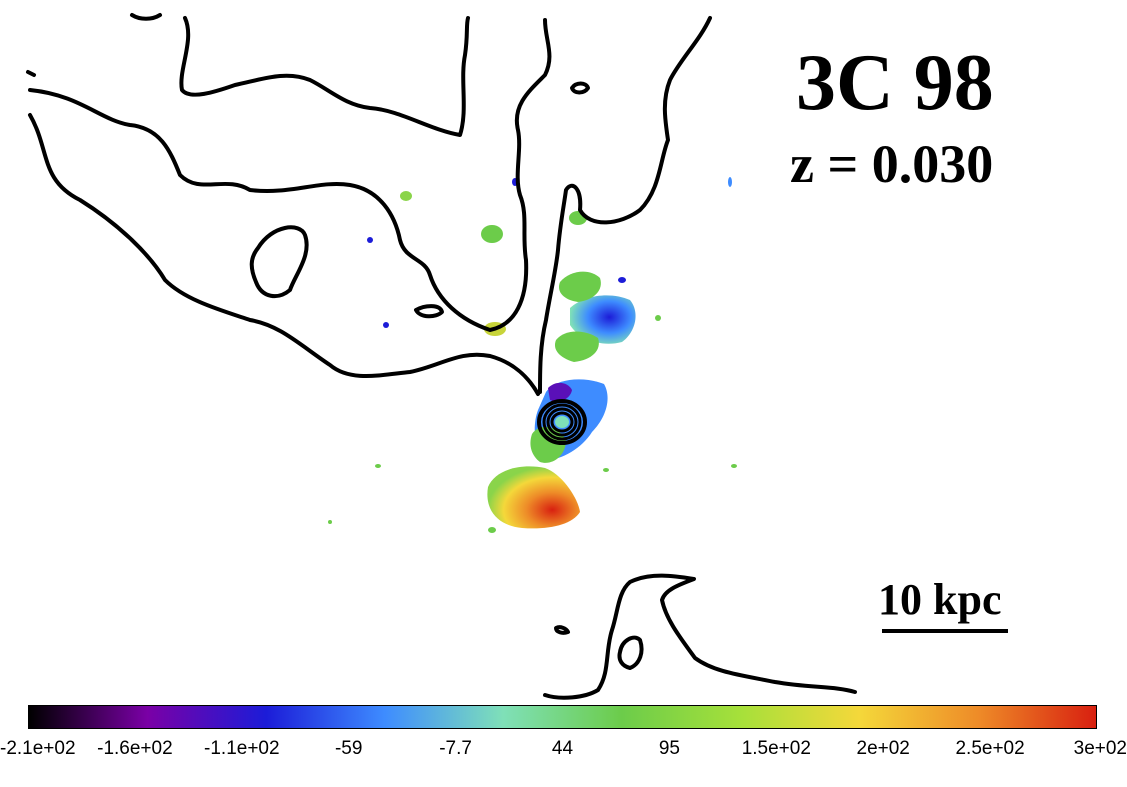 The width and height of the screenshot is (1127, 787). I want to click on colorbar-tick-label: -1.6e+02, so click(135, 748).